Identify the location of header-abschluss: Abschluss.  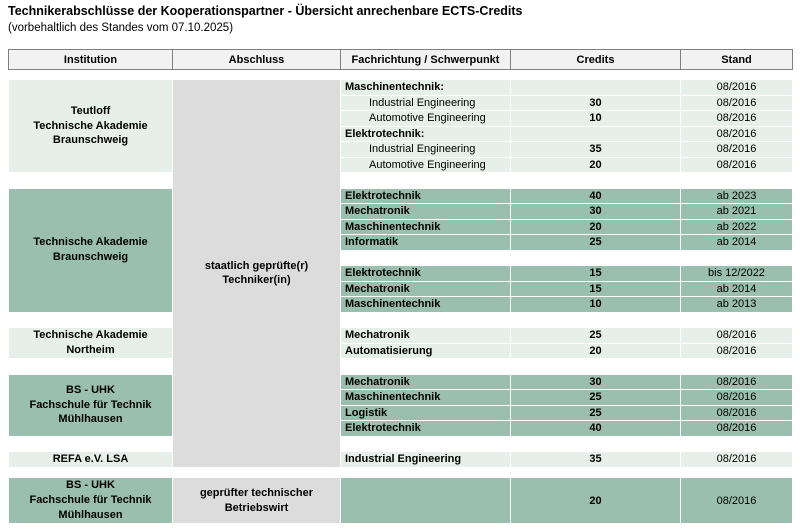
(256, 59).